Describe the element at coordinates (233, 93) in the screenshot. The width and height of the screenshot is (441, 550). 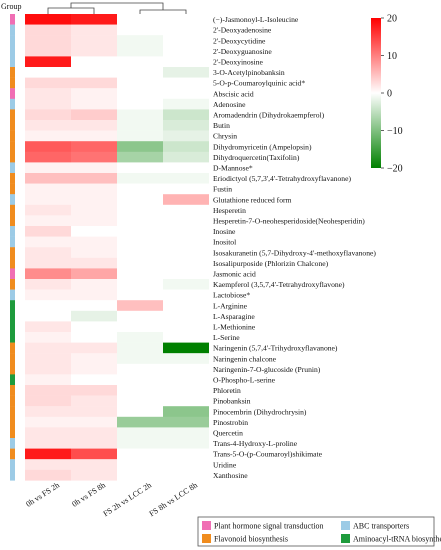
I see `row-label: Abscisic acid` at that location.